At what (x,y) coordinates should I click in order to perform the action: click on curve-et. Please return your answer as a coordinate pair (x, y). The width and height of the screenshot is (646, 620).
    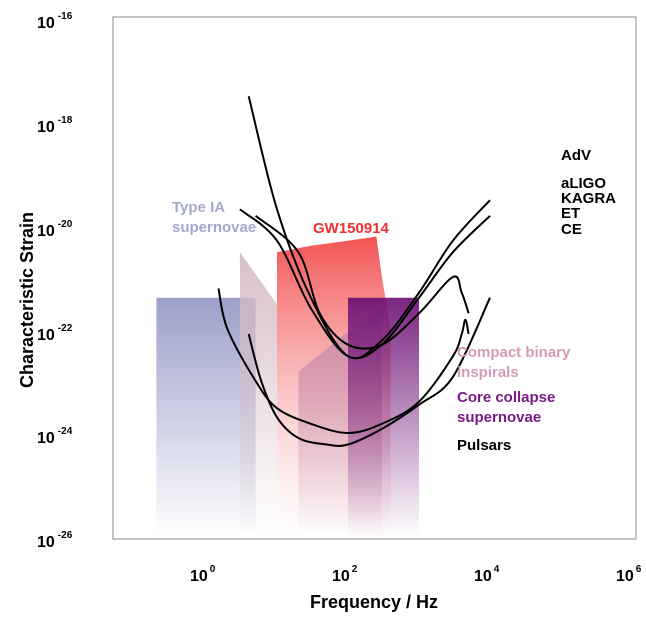
    Looking at the image, I should click on (343, 361).